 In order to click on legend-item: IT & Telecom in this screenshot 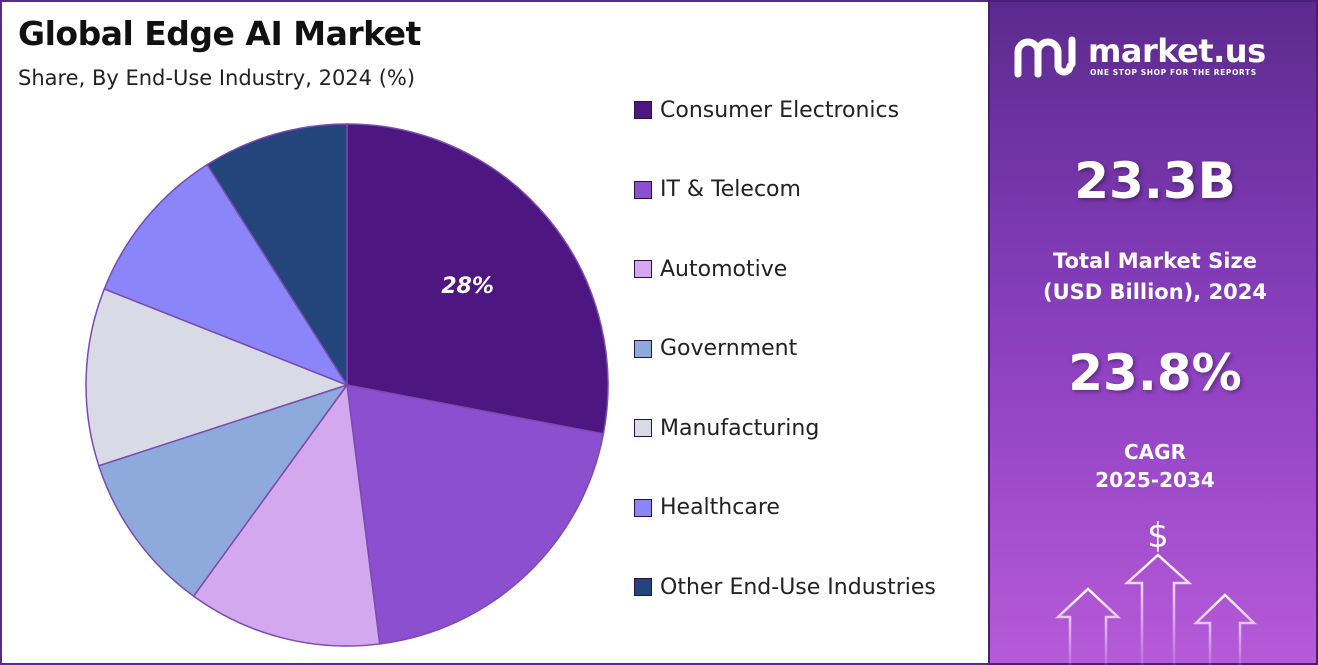, I will do `click(717, 190)`.